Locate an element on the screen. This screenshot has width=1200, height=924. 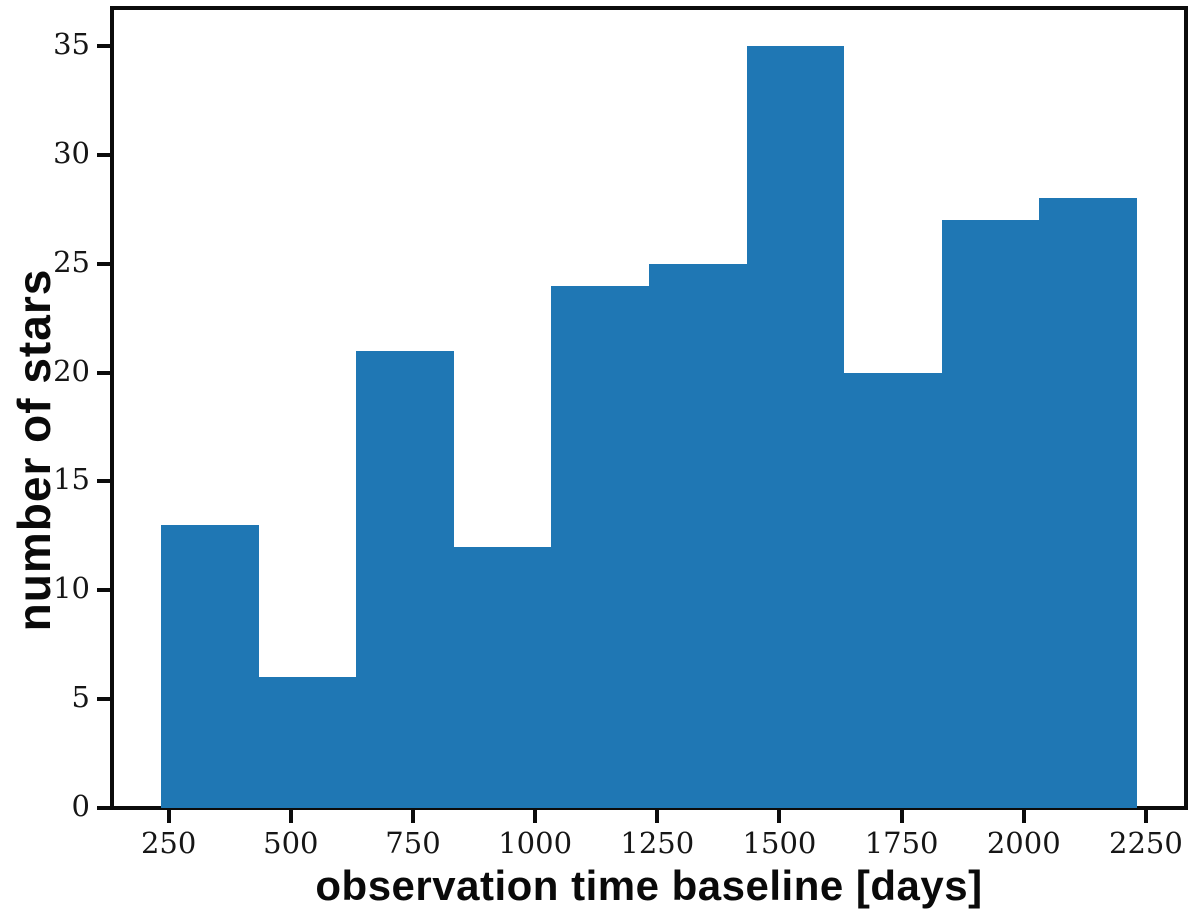
y-tick-label: 15 is located at coordinates (71, 479).